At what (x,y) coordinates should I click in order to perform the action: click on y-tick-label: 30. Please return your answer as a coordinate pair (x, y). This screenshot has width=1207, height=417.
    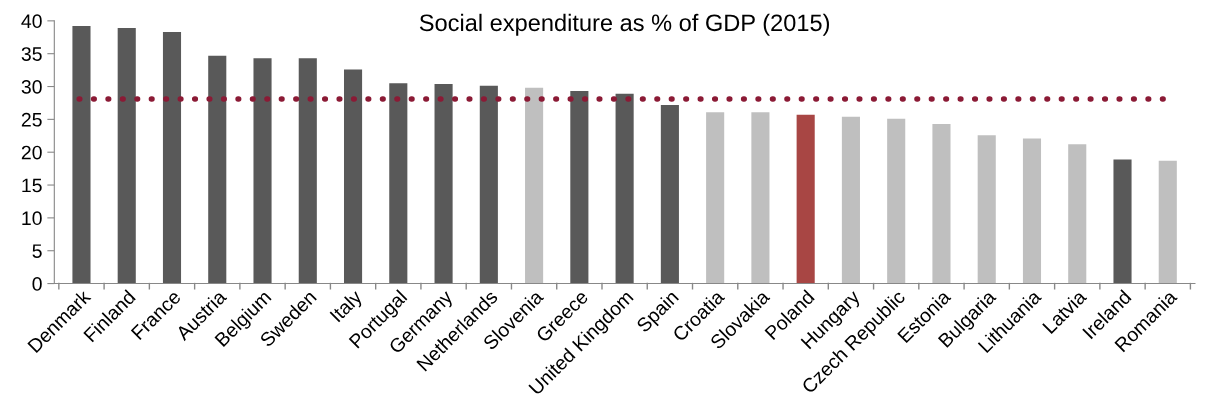
    Looking at the image, I should click on (31, 87).